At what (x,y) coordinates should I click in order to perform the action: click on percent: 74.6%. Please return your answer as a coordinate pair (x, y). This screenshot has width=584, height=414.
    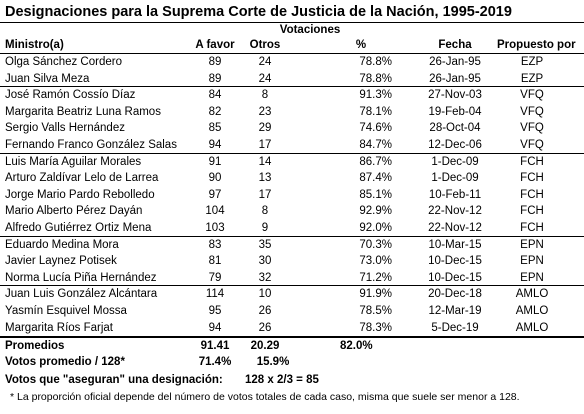
    Looking at the image, I should click on (375, 128).